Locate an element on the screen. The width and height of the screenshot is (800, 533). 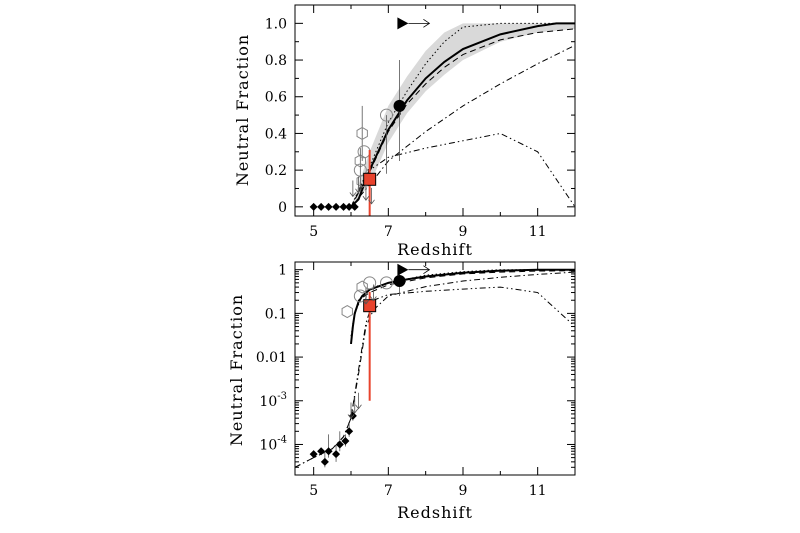
bottom-ytick-label: 1 is located at coordinates (282, 271).